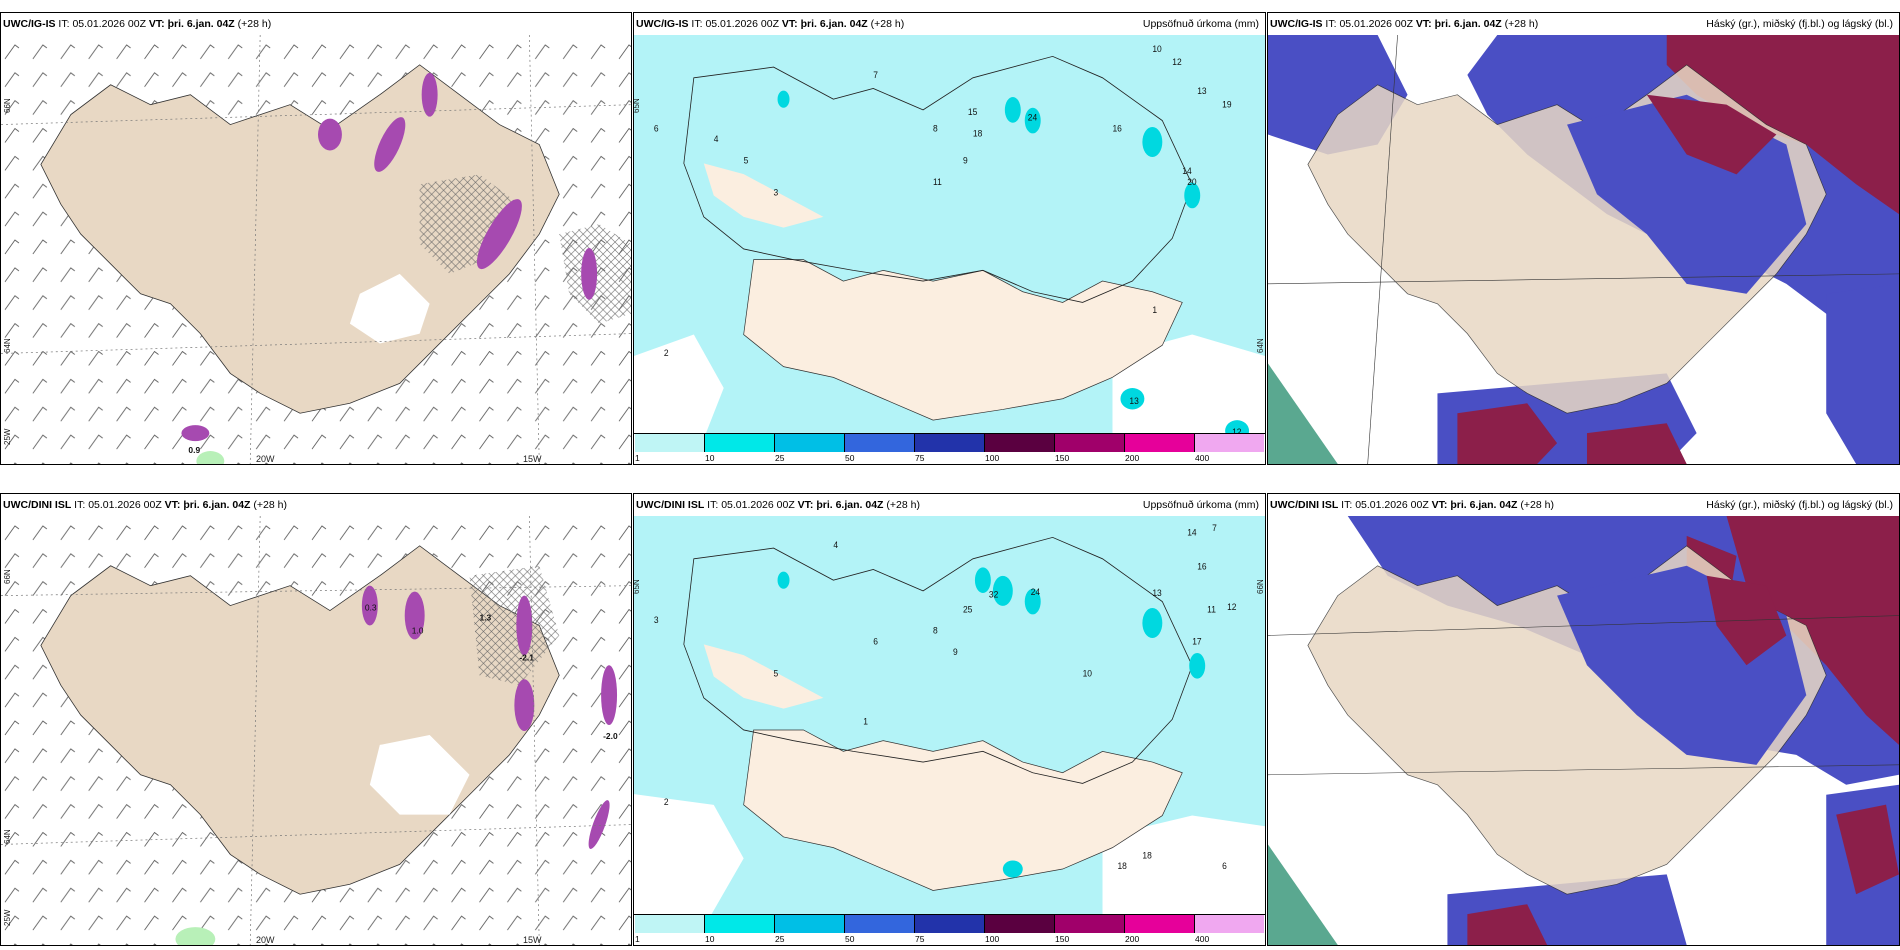 This screenshot has height=950, width=1900. Describe the element at coordinates (610, 736) in the screenshot. I see `svg-text: -2.0` at that location.